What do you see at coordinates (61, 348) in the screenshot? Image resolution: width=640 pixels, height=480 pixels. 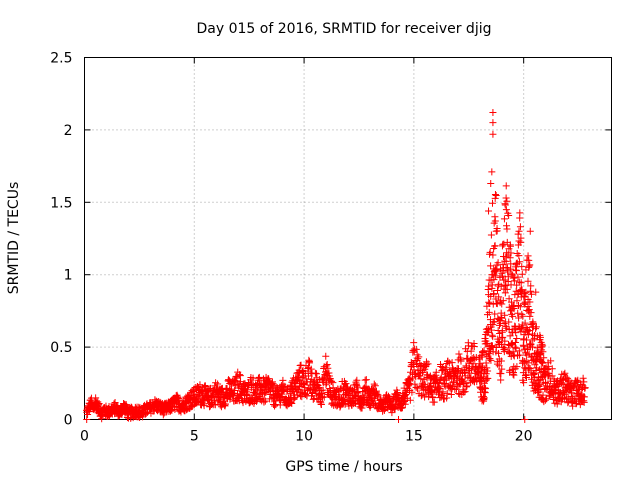 I see `y-tick-label: 0.5` at bounding box center [61, 348].